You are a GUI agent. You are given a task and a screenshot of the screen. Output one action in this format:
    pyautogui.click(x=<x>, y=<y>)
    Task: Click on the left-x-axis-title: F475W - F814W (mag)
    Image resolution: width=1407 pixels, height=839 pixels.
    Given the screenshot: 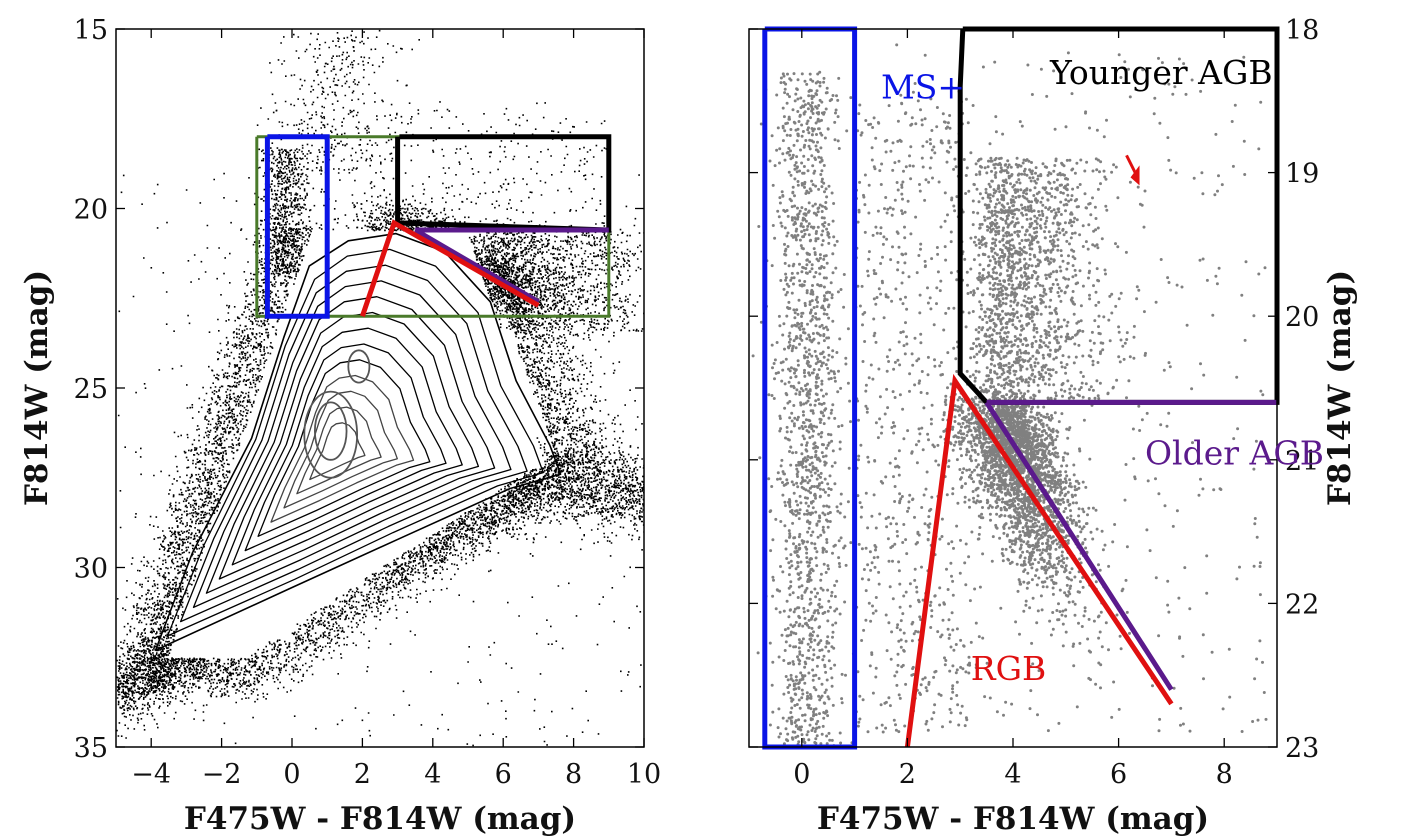 What is the action you would take?
    pyautogui.click(x=380, y=819)
    